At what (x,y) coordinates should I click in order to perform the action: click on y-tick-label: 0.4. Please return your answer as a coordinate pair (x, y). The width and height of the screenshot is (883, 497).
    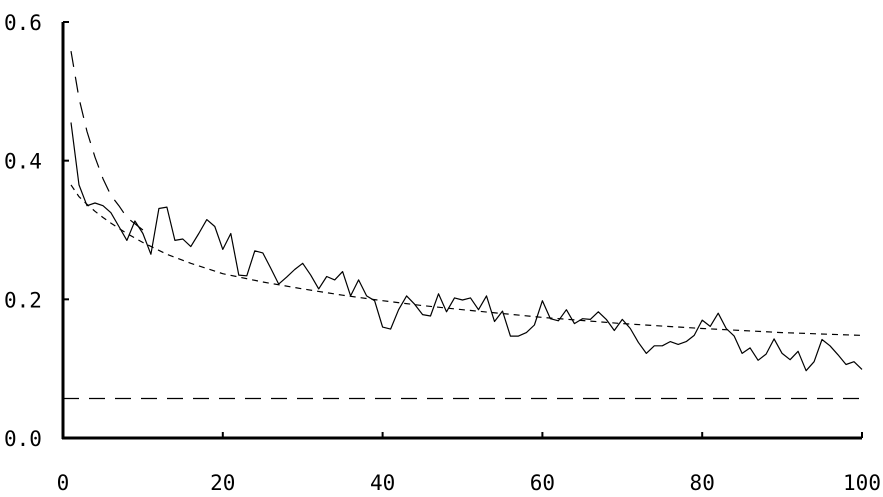
    Looking at the image, I should click on (23, 162).